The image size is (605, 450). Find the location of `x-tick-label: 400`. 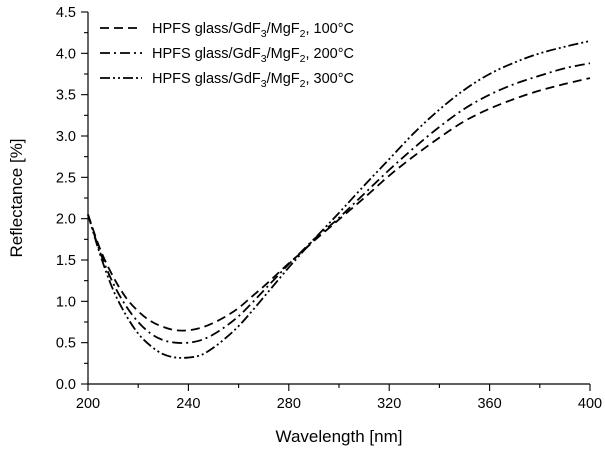

x-tick-label: 400 is located at coordinates (590, 404).